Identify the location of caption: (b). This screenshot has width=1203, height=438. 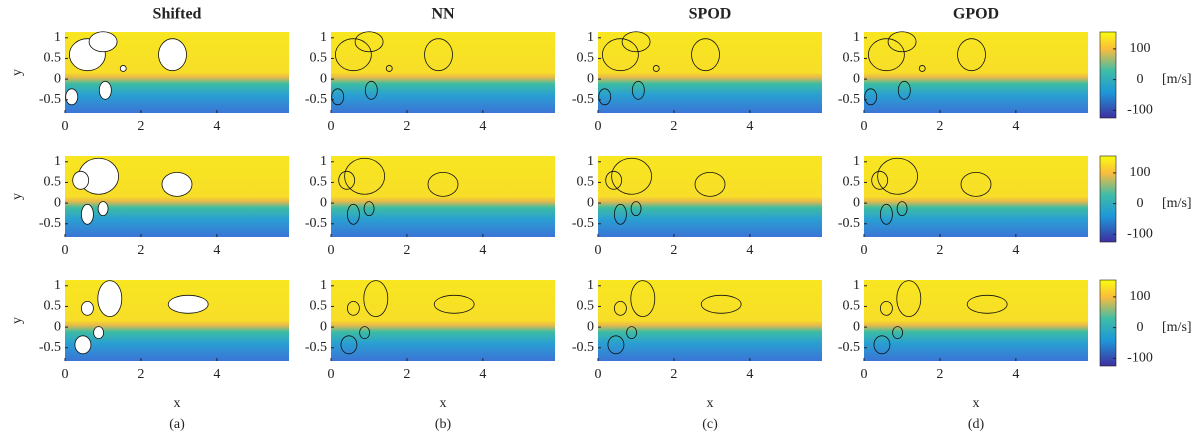
(443, 424).